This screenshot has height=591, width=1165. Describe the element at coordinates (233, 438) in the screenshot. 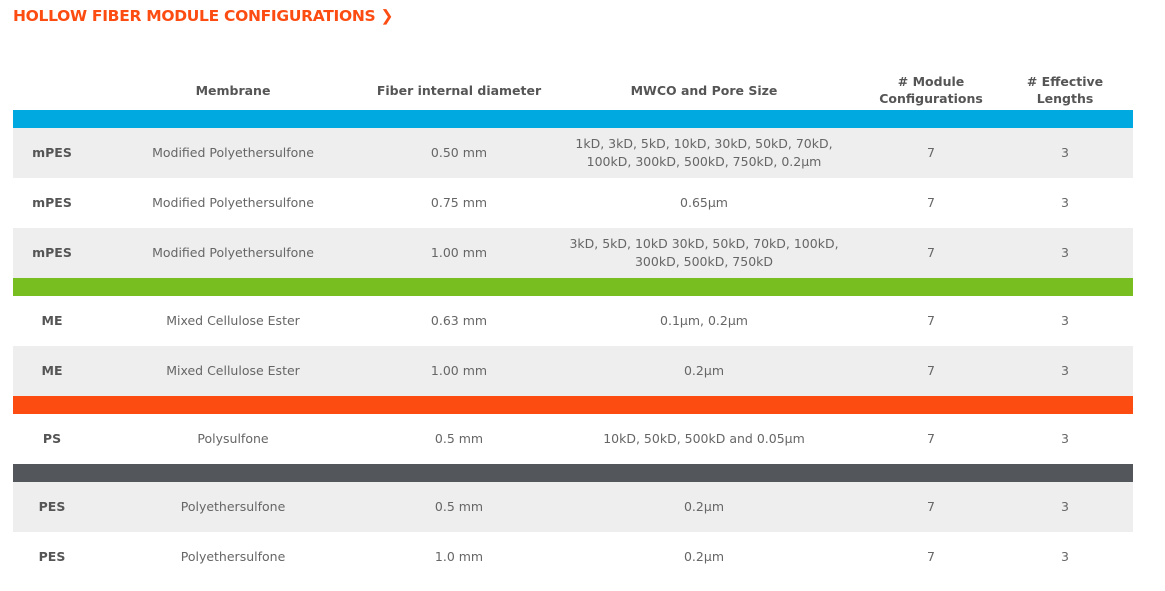

I see `cell-membrane: Polysulfone` at that location.